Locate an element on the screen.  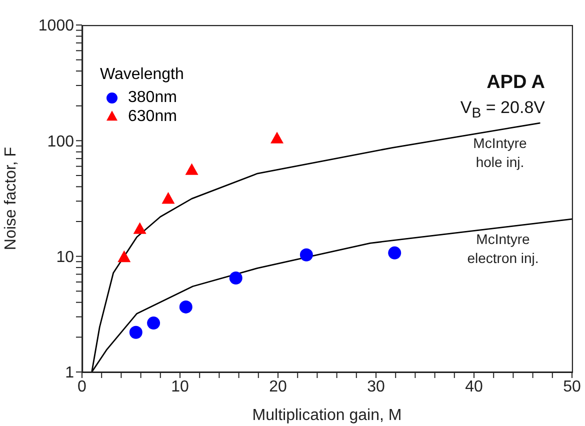
y-tick-label: 10 is located at coordinates (65, 257).